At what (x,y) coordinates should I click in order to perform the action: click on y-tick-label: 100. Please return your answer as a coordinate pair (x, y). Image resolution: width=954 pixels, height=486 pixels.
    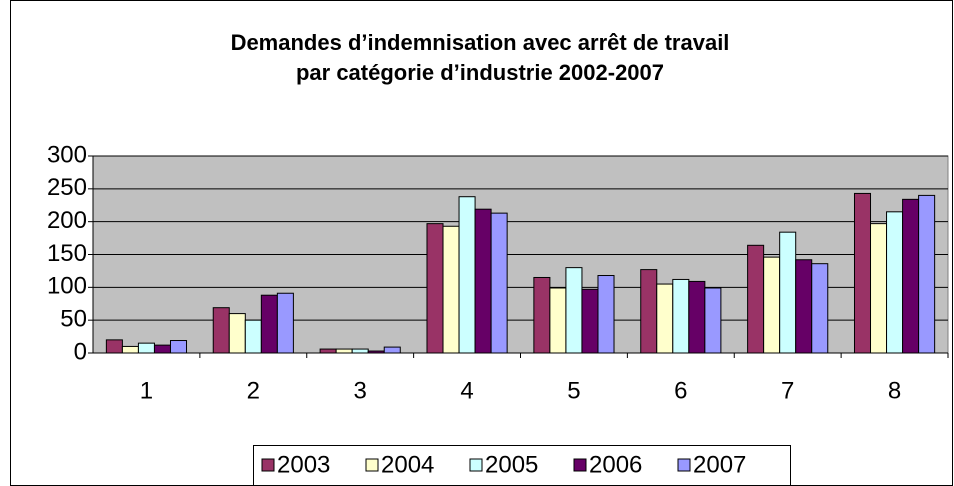
    Looking at the image, I should click on (67, 286).